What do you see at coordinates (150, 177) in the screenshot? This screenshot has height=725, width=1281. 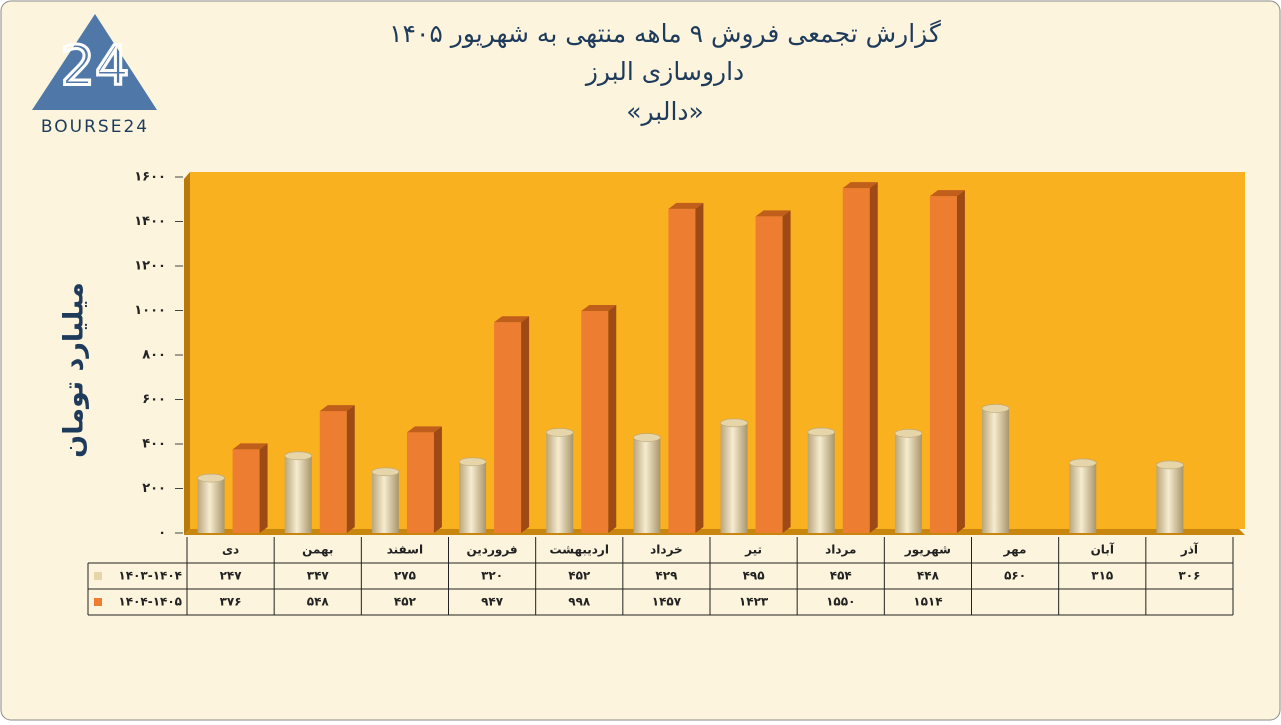 I see `y-tick-label: ۱۶۰۰` at bounding box center [150, 177].